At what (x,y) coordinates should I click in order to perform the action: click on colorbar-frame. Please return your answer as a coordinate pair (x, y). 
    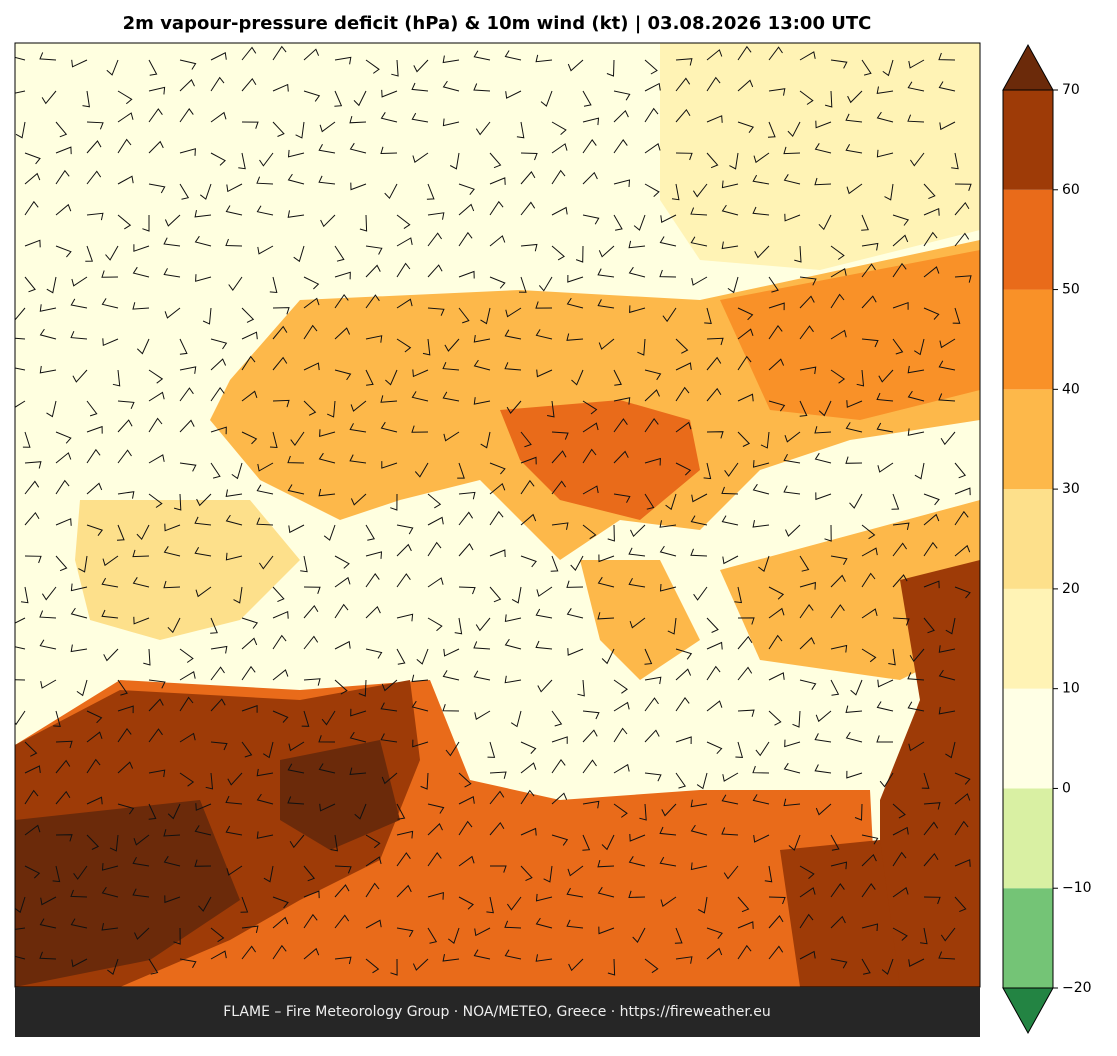
    Looking at the image, I should click on (1028, 539).